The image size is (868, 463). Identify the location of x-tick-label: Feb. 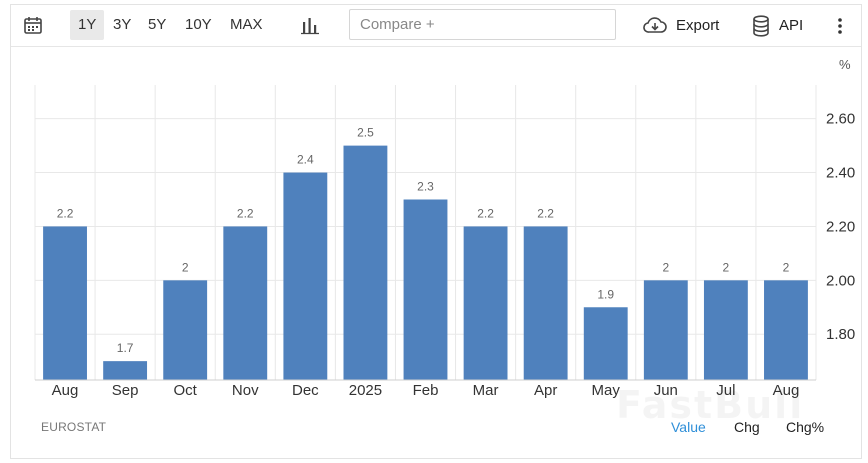
(426, 390).